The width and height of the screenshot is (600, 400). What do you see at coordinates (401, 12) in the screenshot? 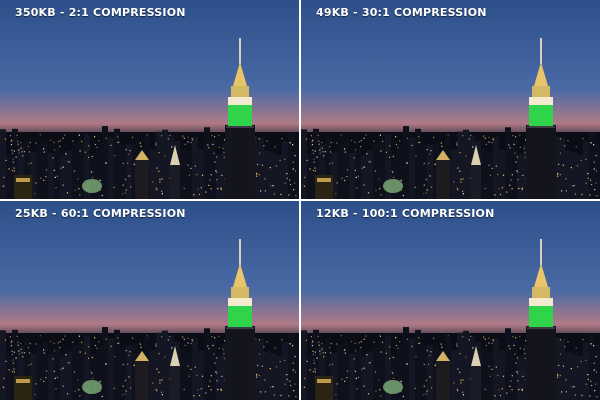
I see `panel-caption: 49KB - 30:1 COMPRESSION` at bounding box center [401, 12].